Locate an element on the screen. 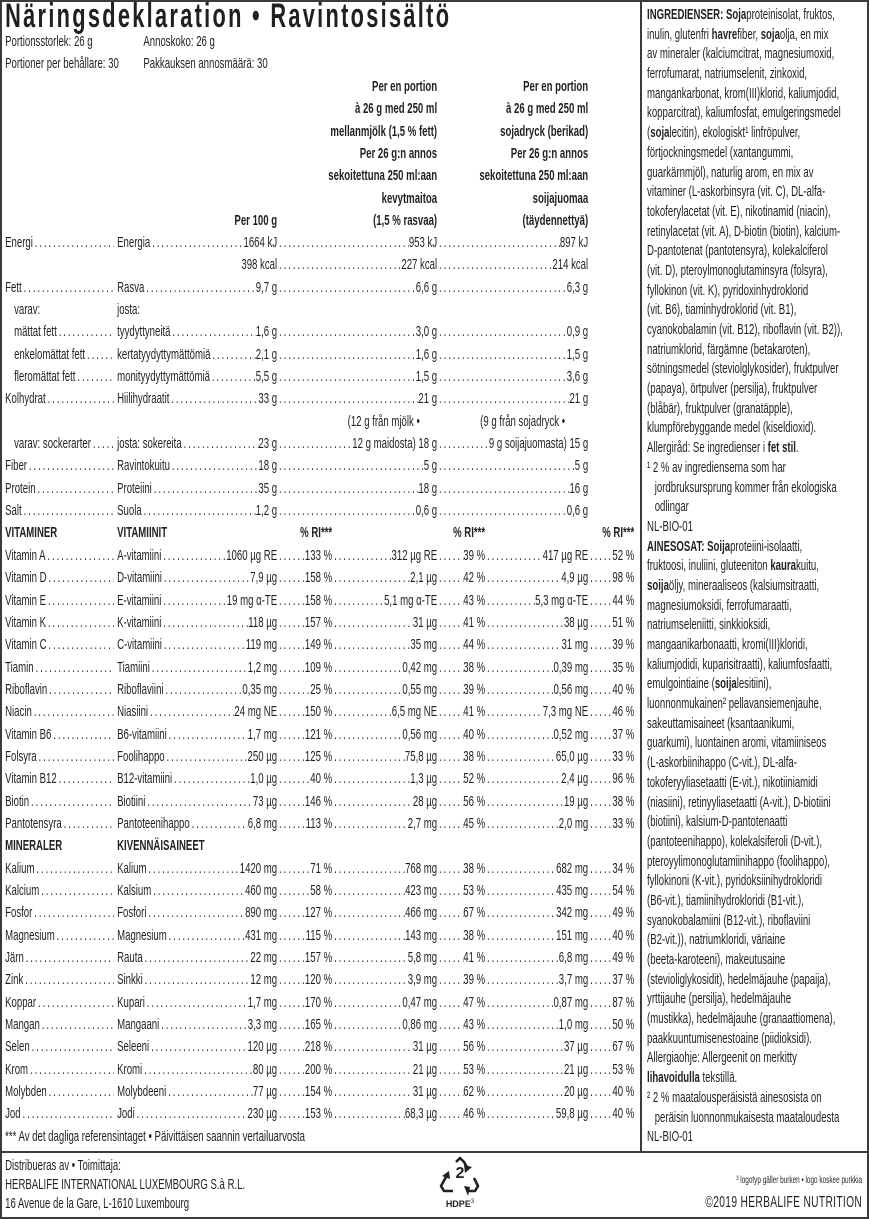  value-milk: 12 g maidosta) 18 g is located at coordinates (395, 444).